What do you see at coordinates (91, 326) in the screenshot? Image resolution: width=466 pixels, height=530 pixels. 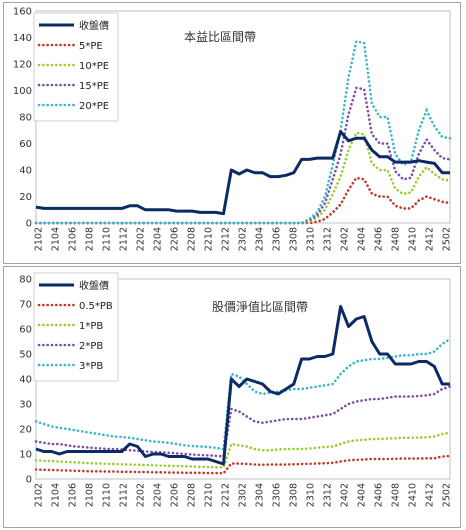 I see `pb-legend-label-2: 1*PB` at bounding box center [91, 326].